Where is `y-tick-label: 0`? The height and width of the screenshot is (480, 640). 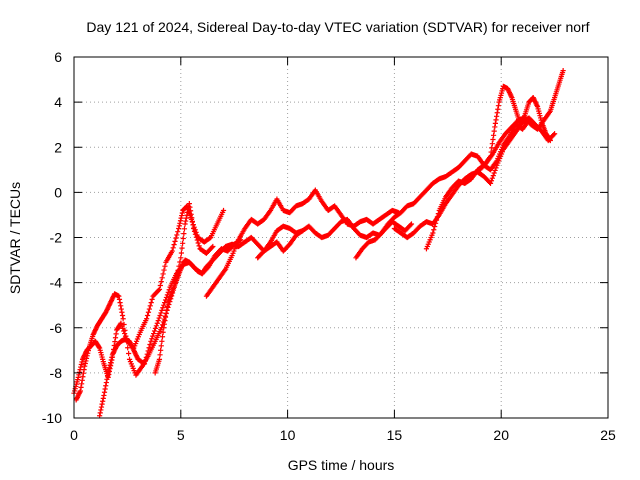
y-tick-label: 0 is located at coordinates (58, 192).